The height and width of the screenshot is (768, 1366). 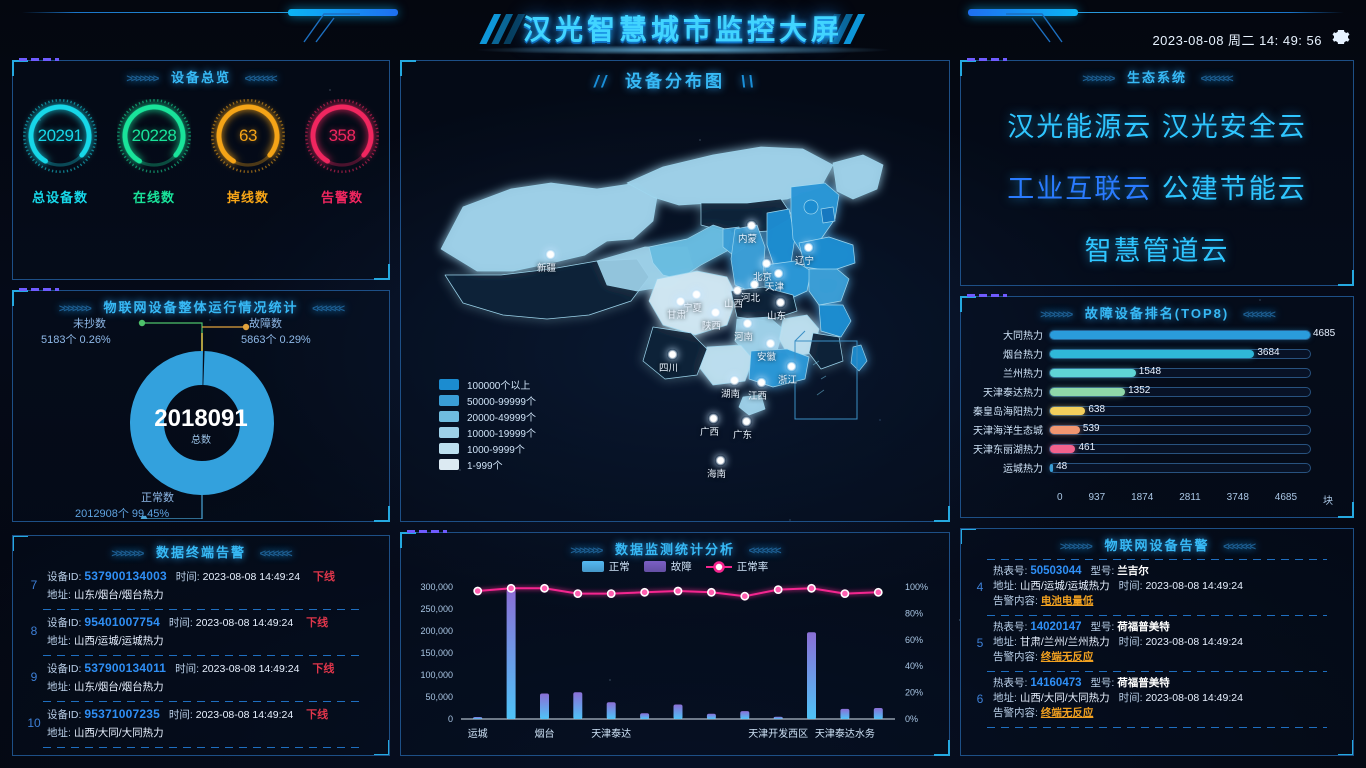 I want to click on map-legend-item-4: 10000-19999个, so click(x=487, y=432).